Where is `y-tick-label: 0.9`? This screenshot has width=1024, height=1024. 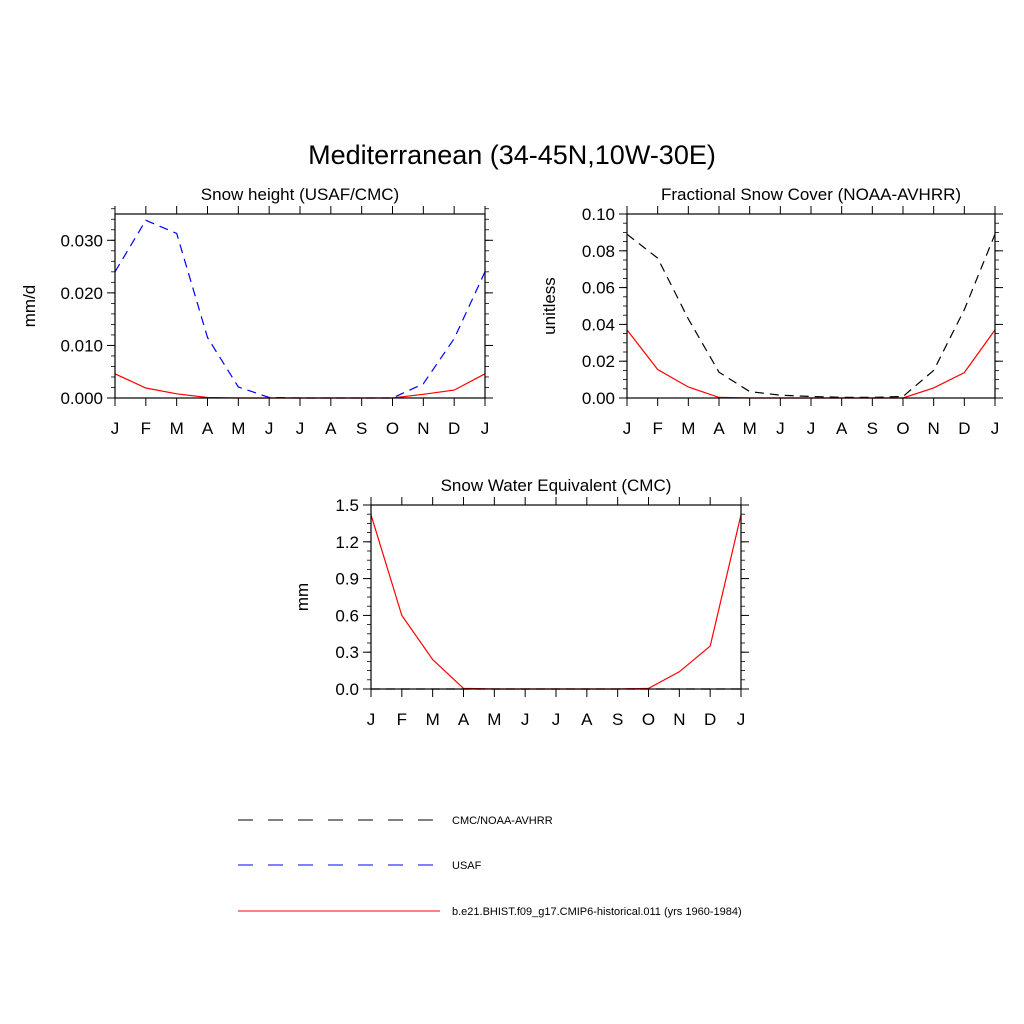
y-tick-label: 0.9 is located at coordinates (347, 579).